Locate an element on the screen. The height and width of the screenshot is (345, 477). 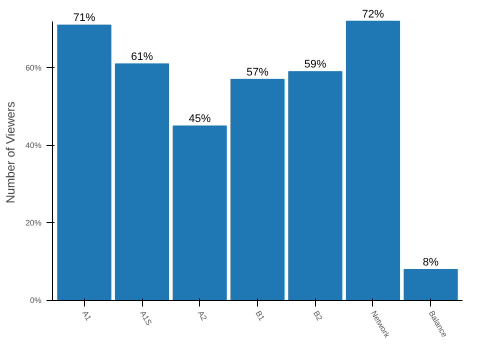
data-label: 61% is located at coordinates (142, 56).